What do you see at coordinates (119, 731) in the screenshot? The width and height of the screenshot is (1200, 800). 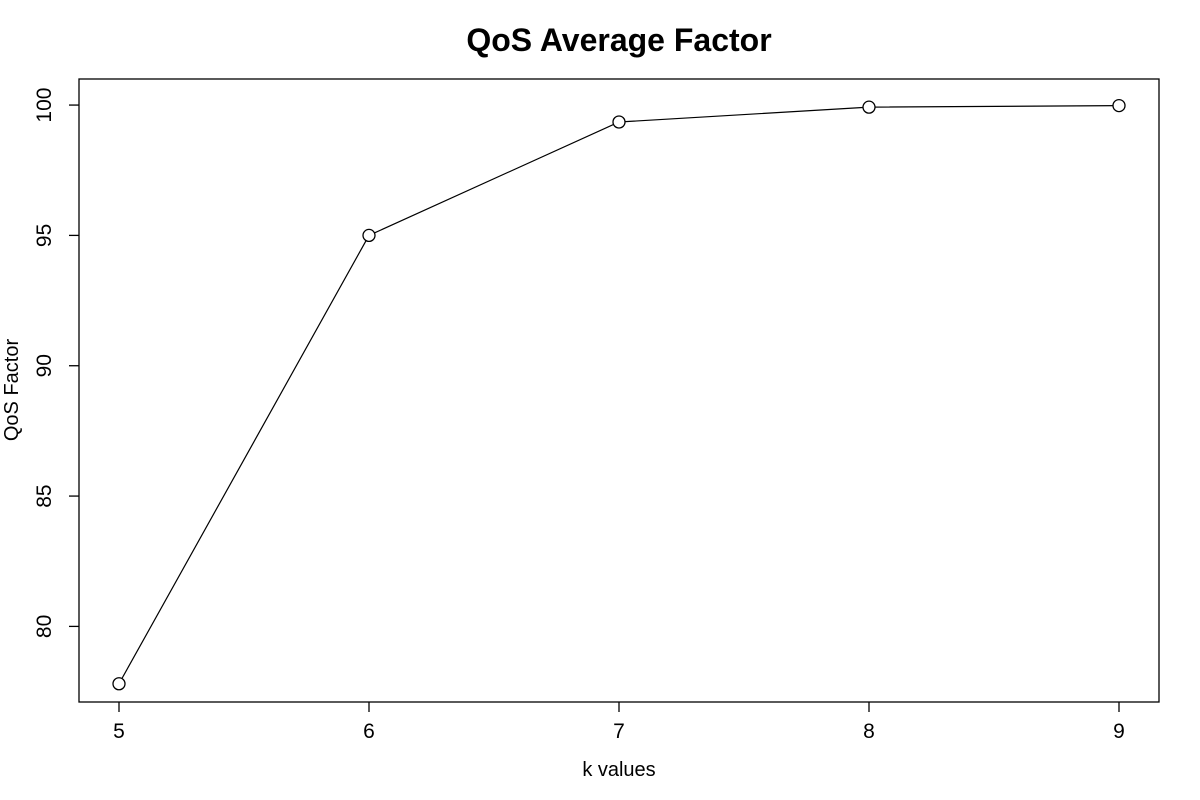 I see `x-tick-label: 5` at bounding box center [119, 731].